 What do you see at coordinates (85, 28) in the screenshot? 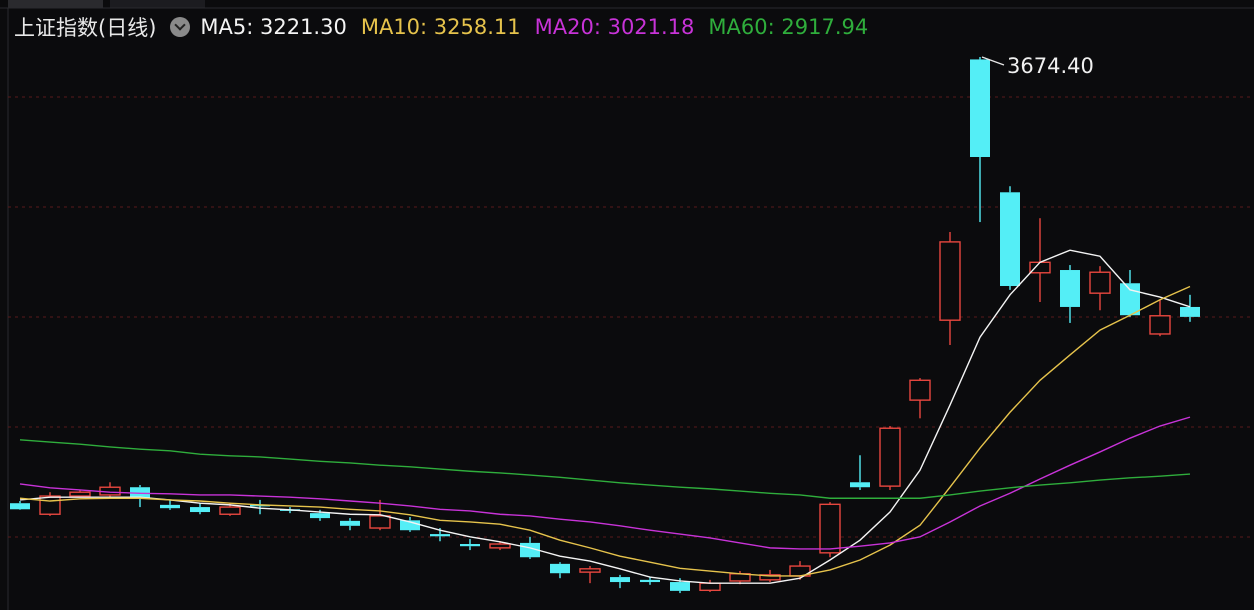
I see `chart-title: 上证指数(日线)` at bounding box center [85, 28].